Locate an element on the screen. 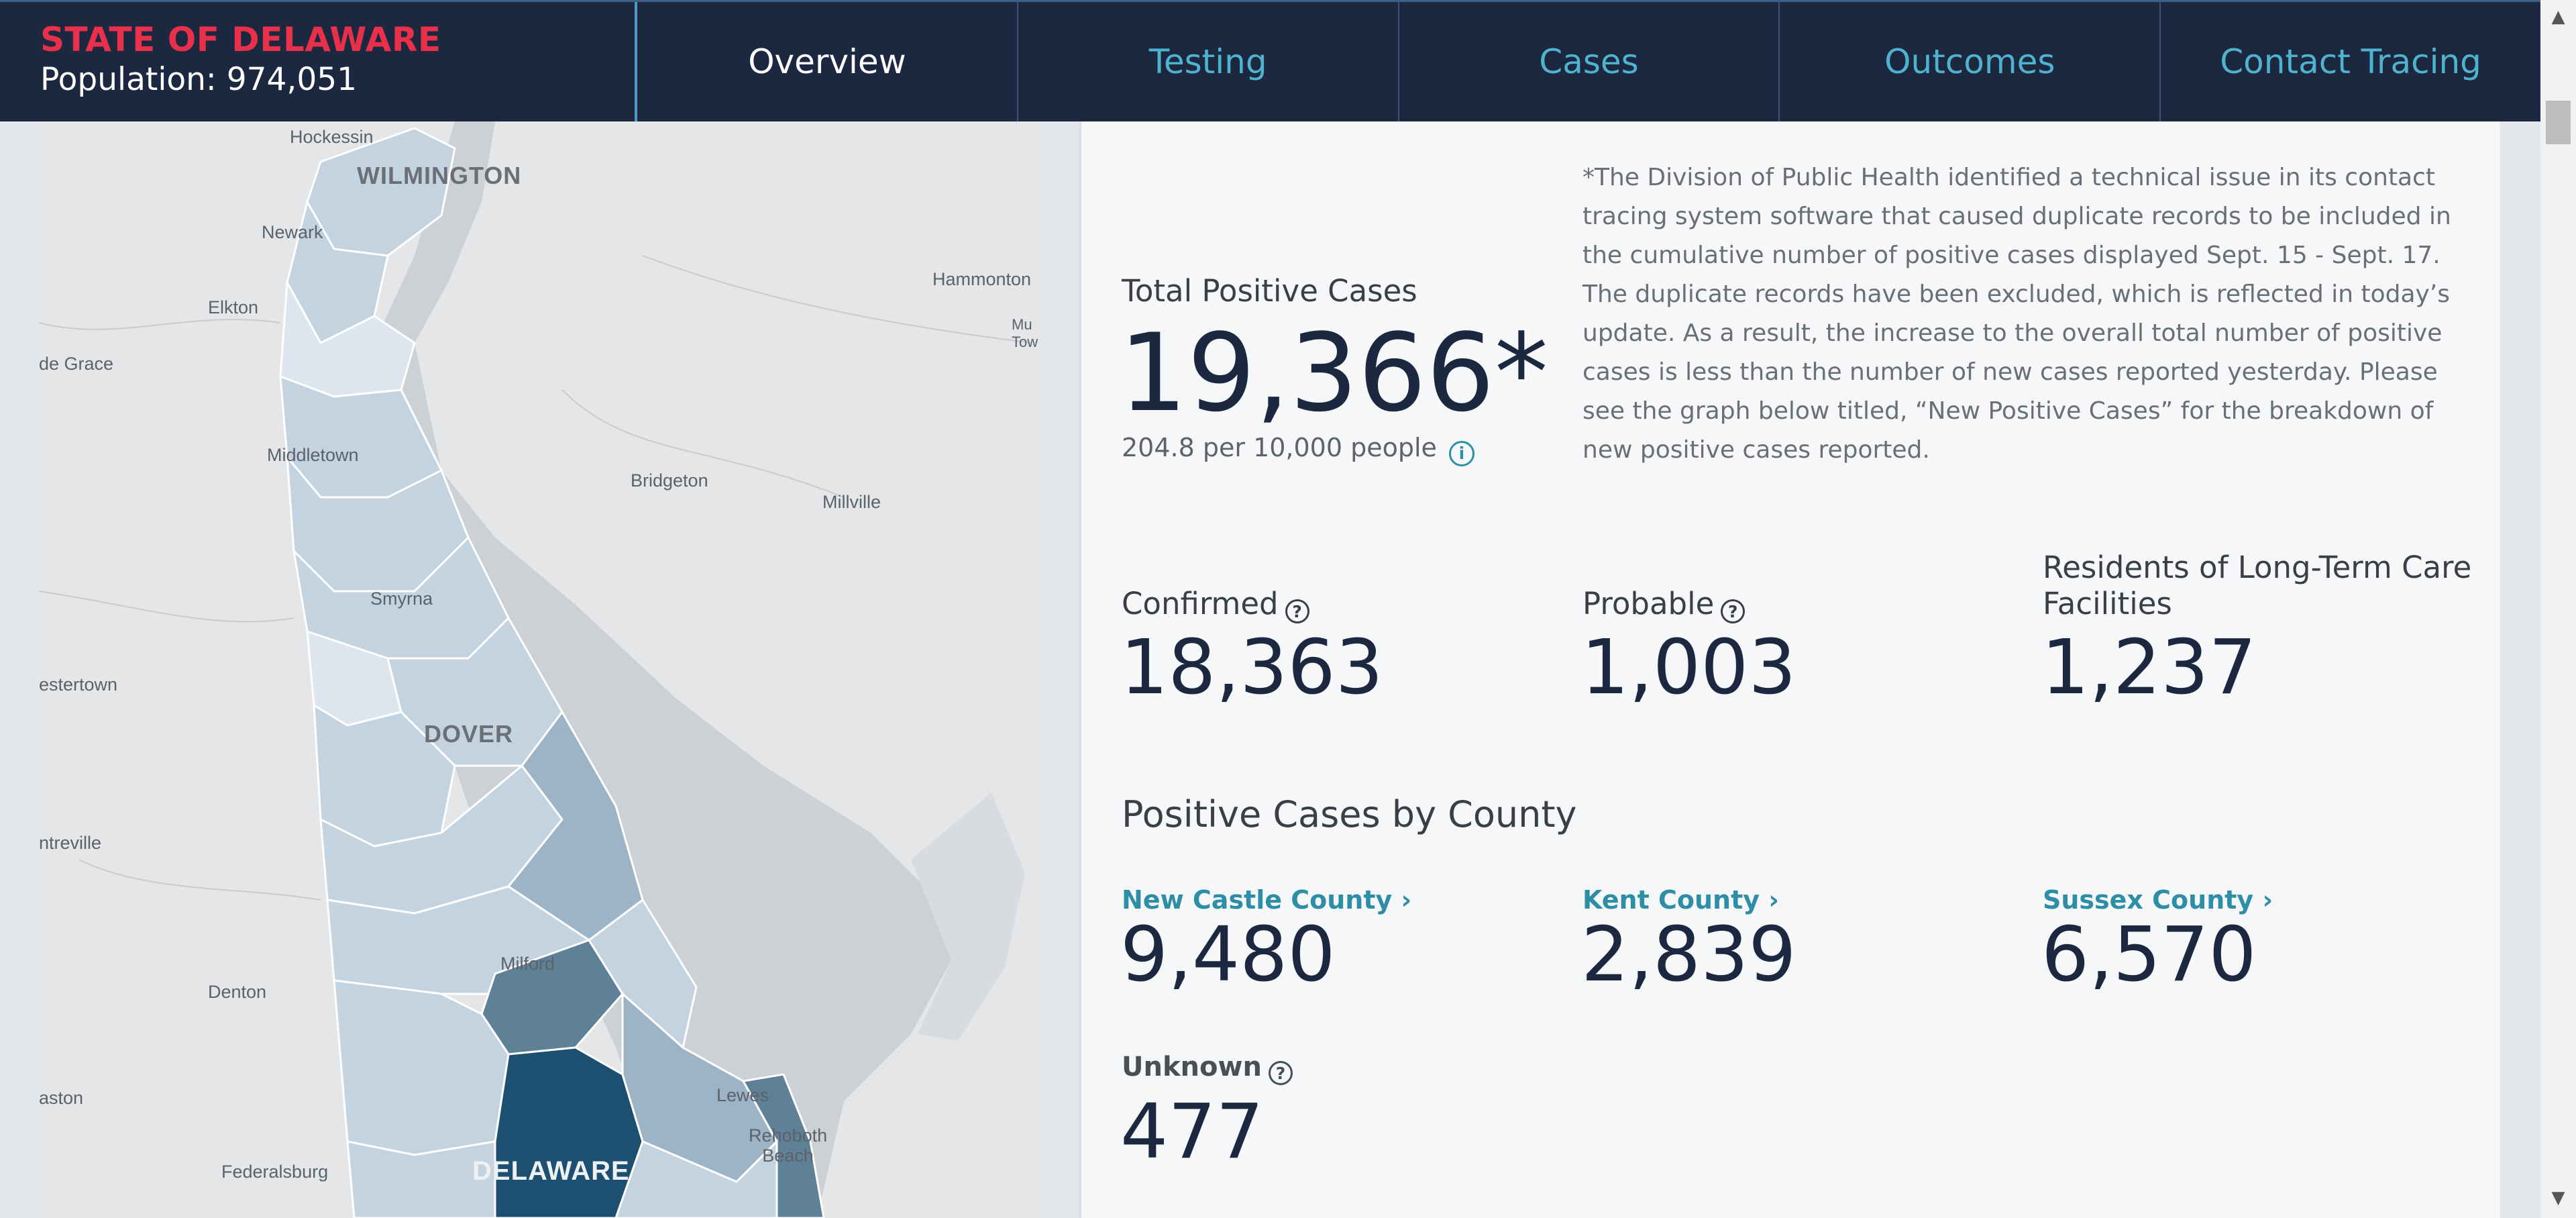 The image size is (2576, 1218). map-label-aston: aston is located at coordinates (61, 1098).